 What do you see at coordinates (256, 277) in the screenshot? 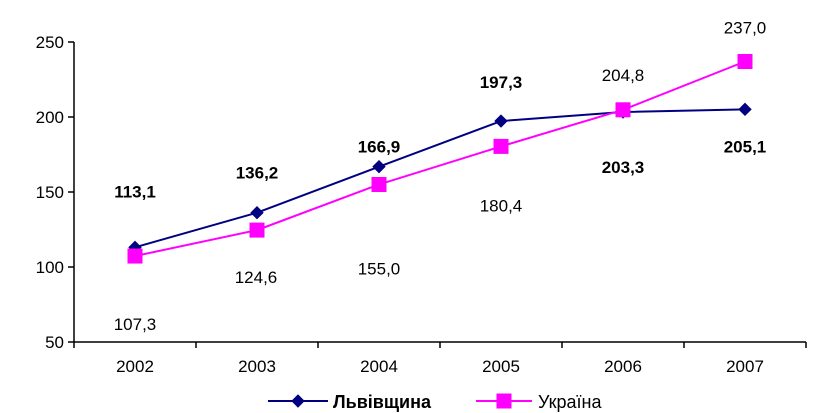
I see `data-label: 124,6` at bounding box center [256, 277].